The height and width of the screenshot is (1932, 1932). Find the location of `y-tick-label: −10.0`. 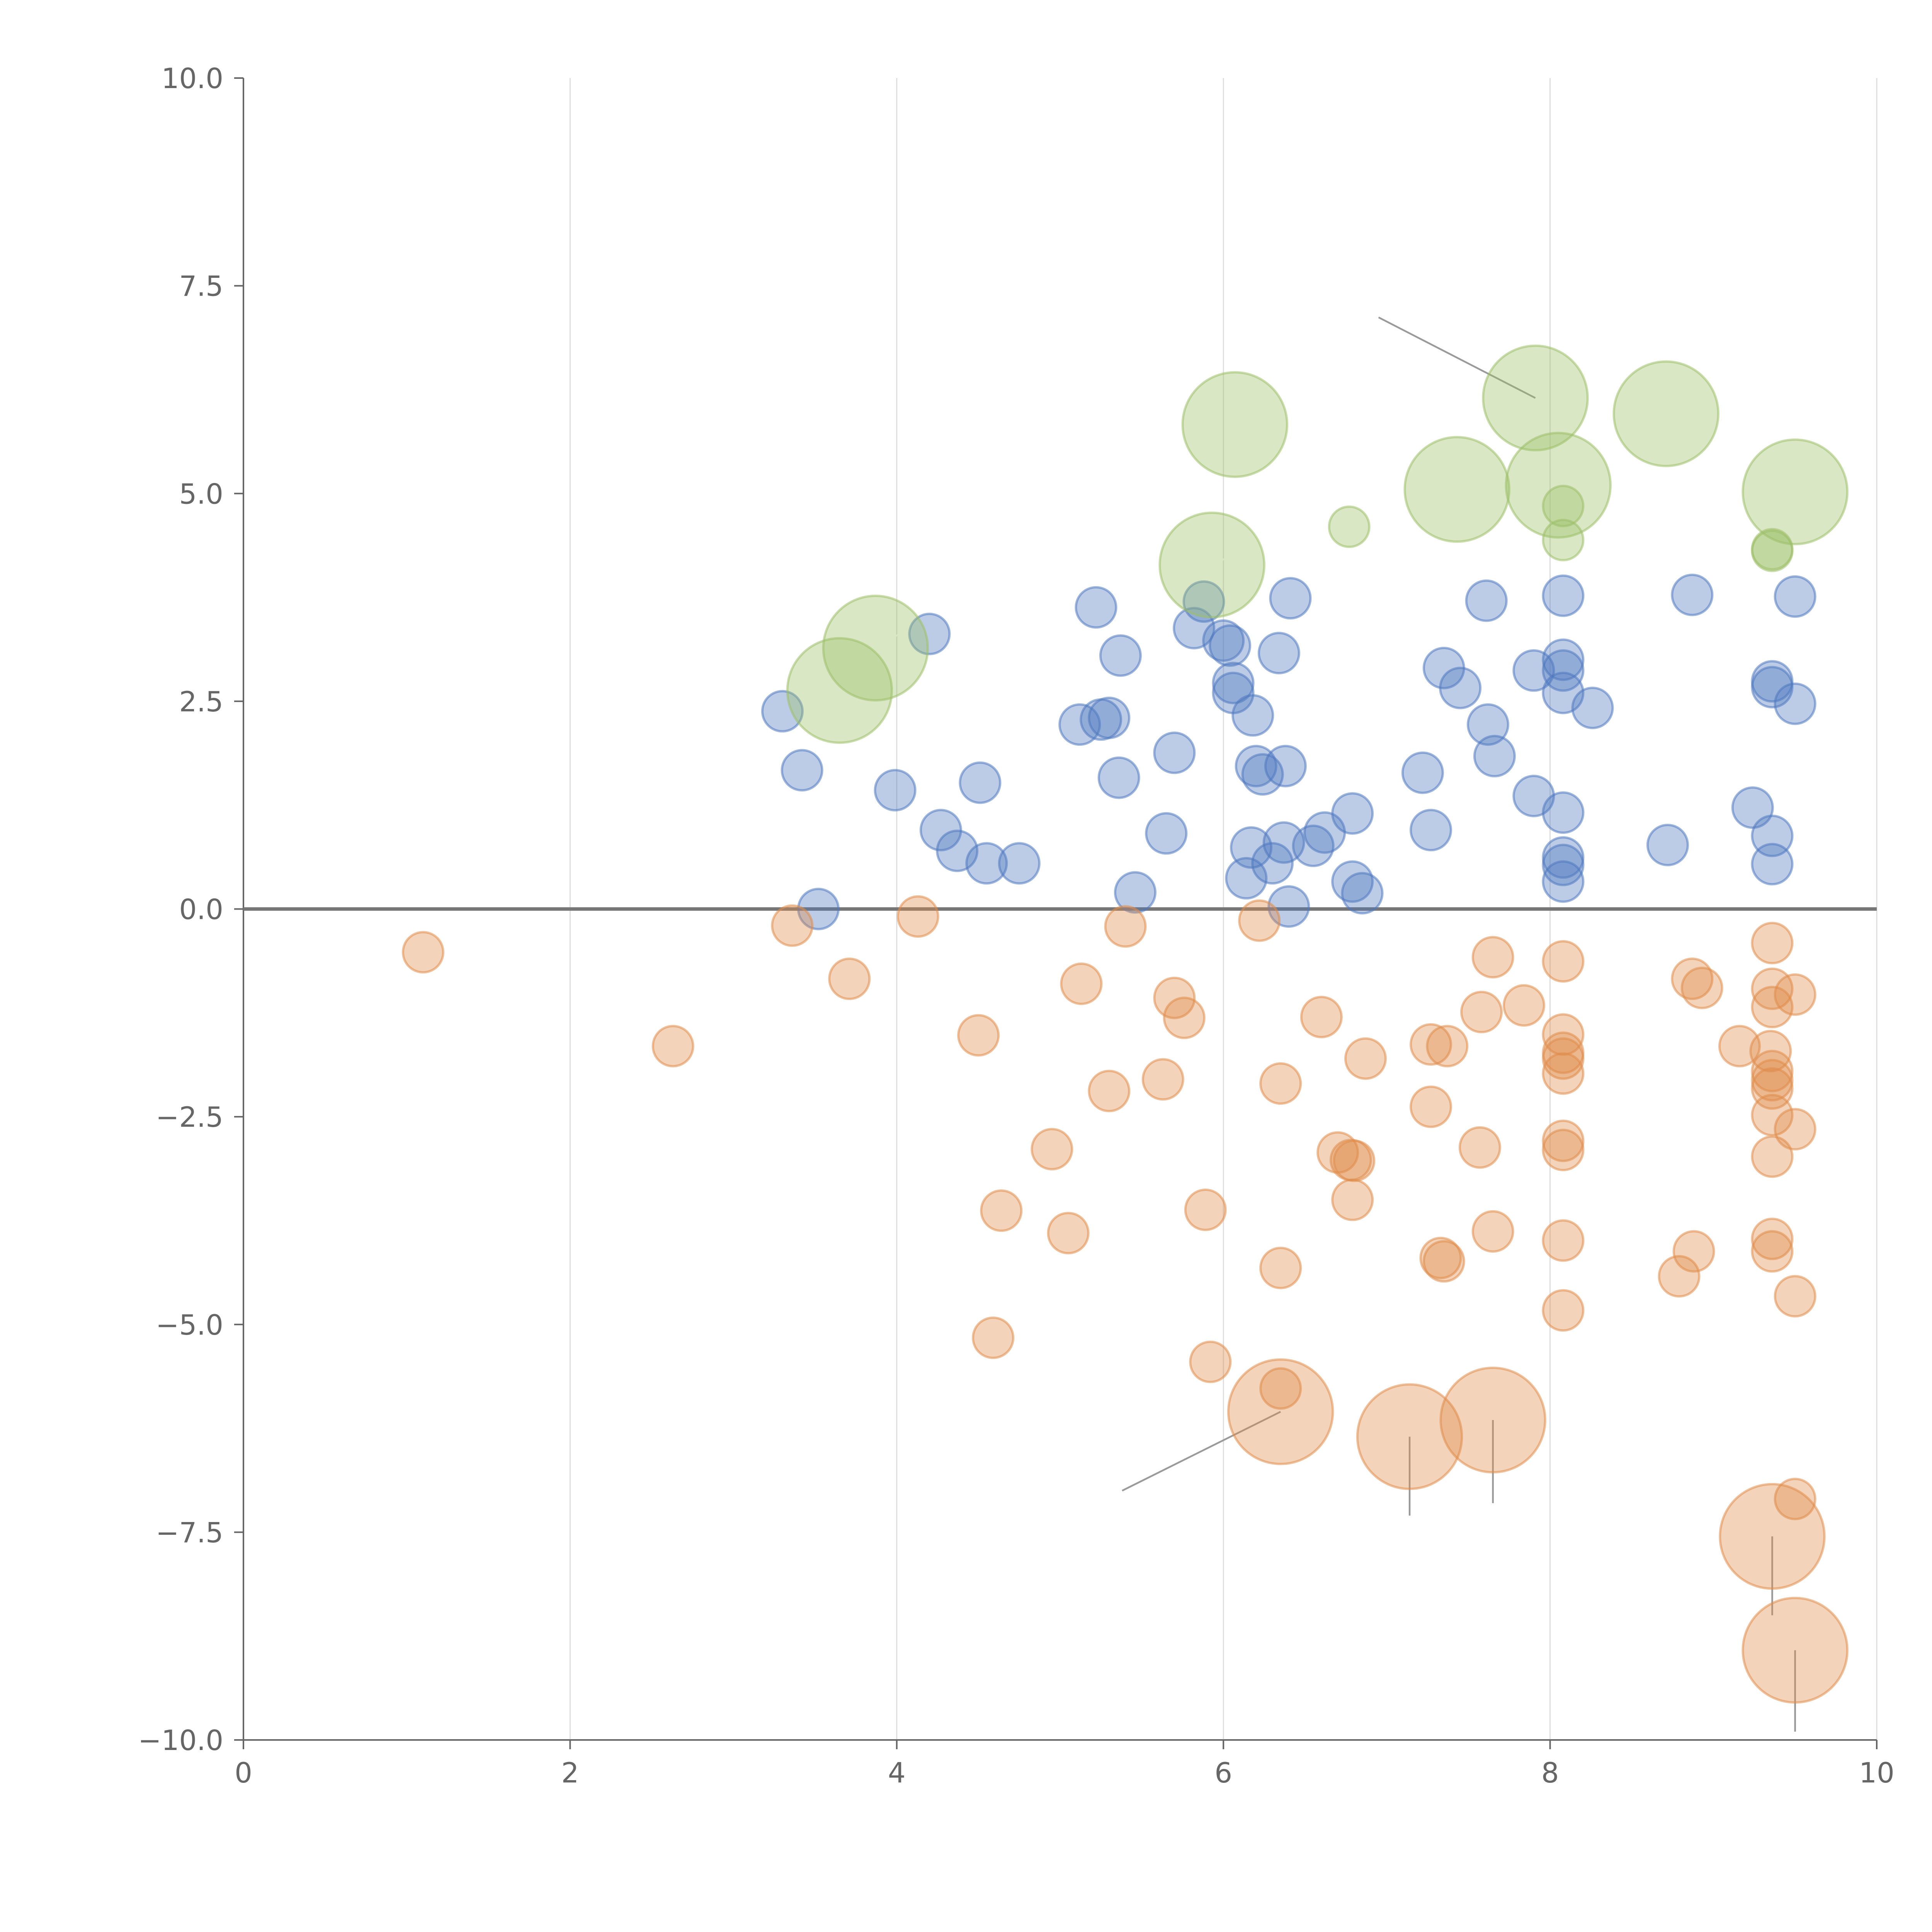

y-tick-label: −10.0 is located at coordinates (181, 1741).